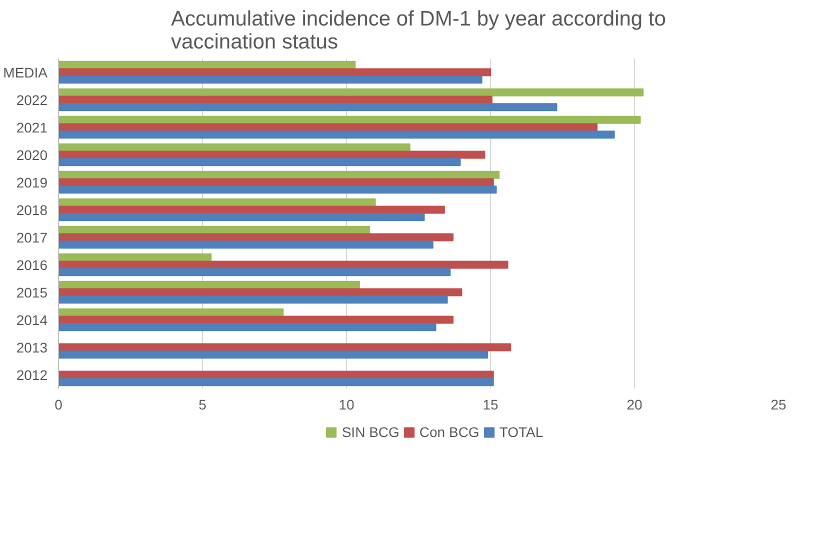 The height and width of the screenshot is (542, 830). I want to click on y-tick-label: MEDIA, so click(25, 72).